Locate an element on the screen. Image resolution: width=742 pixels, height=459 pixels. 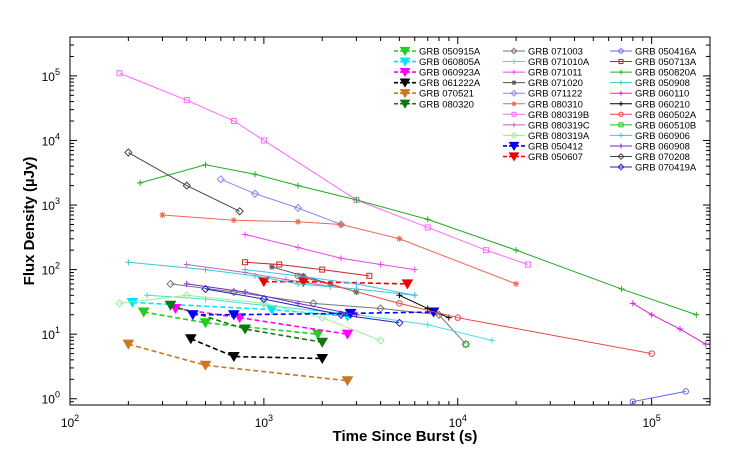
legend-entry: GRB 070419A is located at coordinates (653, 168).